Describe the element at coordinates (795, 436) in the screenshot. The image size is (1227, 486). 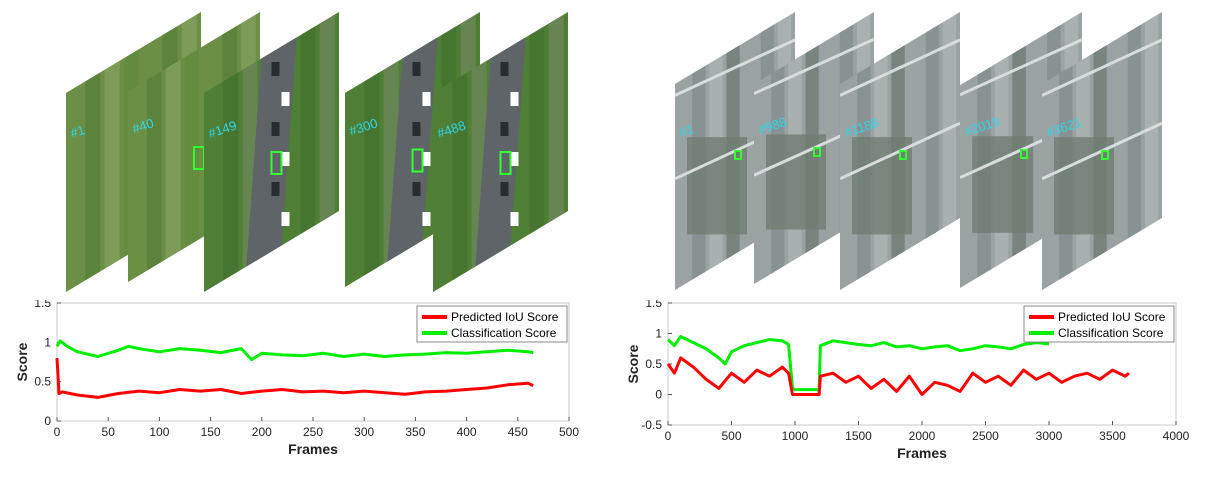
I see `x-tick-label: 1000` at that location.